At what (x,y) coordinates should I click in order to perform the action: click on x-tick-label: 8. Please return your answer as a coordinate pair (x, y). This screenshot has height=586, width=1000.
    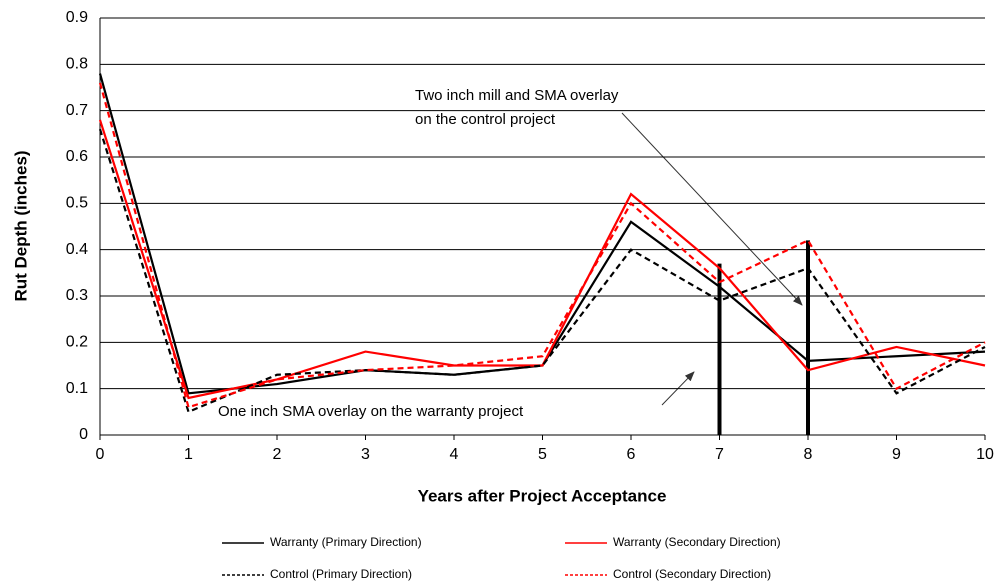
    Looking at the image, I should click on (808, 454).